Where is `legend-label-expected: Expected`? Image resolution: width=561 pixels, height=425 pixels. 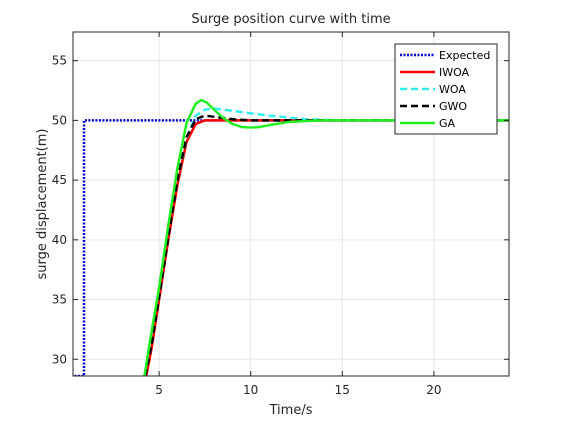
legend-label-expected: Expected is located at coordinates (464, 55).